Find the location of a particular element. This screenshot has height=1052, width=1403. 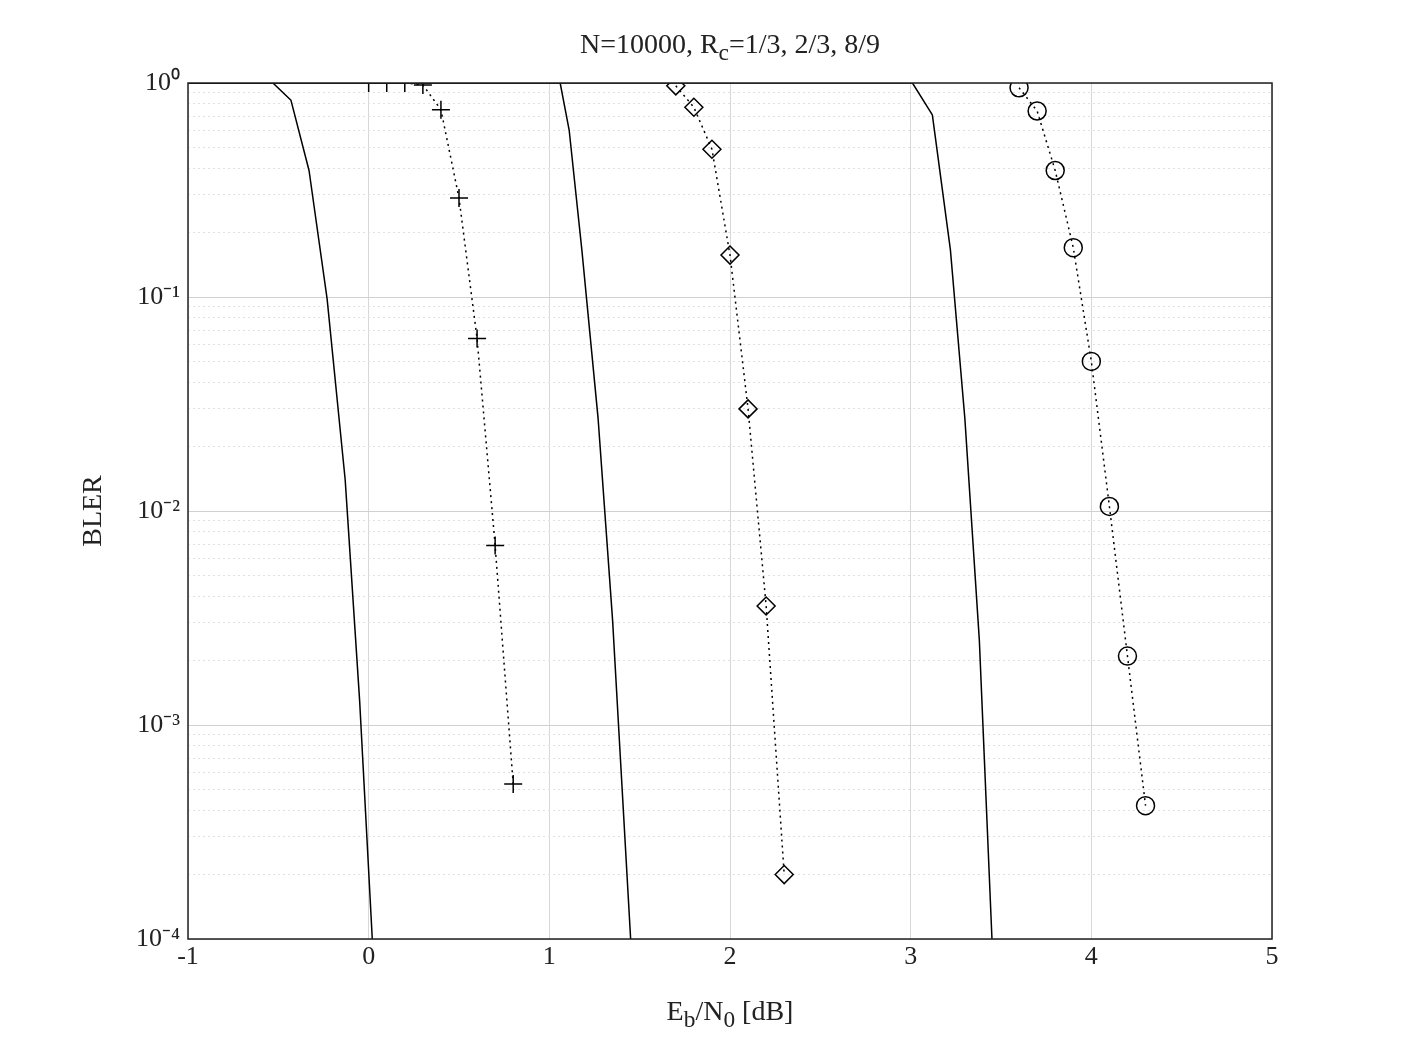

x-tick-label: 1 is located at coordinates (549, 956).